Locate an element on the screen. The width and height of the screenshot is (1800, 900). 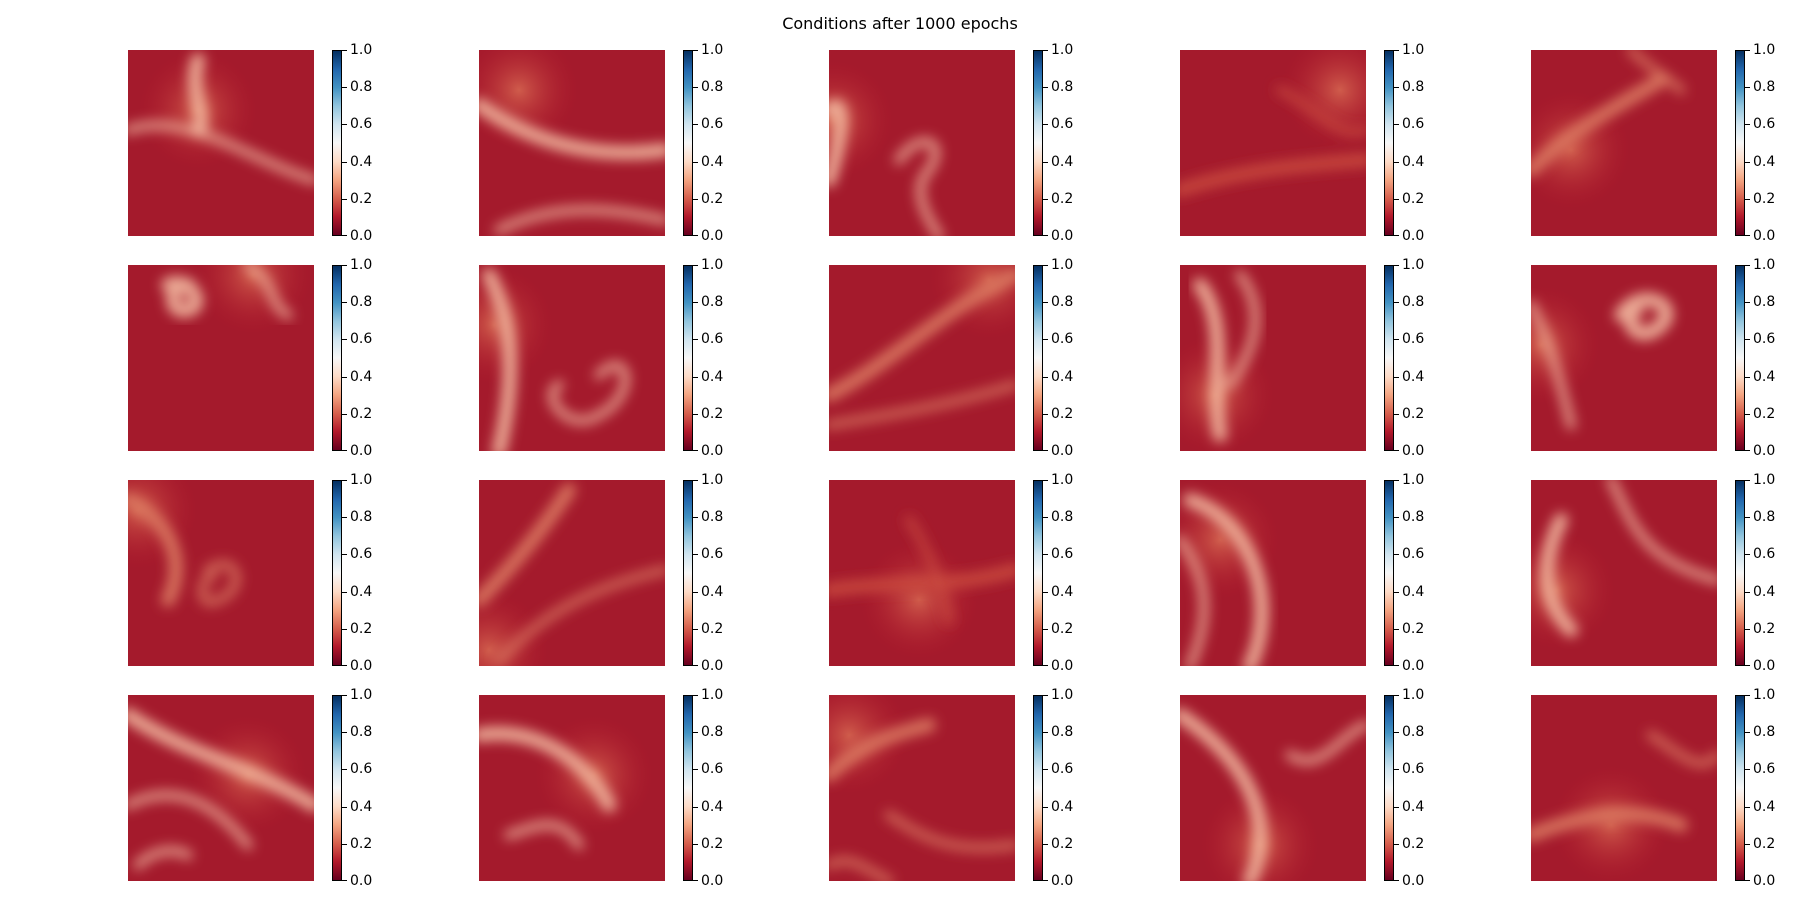
field-bright-region is located at coordinates (514, 628).